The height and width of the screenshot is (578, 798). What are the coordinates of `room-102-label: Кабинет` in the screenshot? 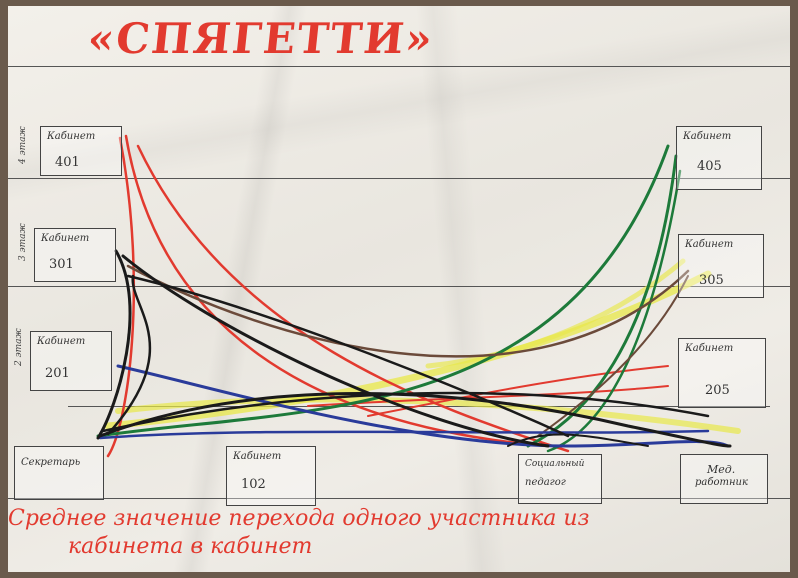 It's located at (257, 456).